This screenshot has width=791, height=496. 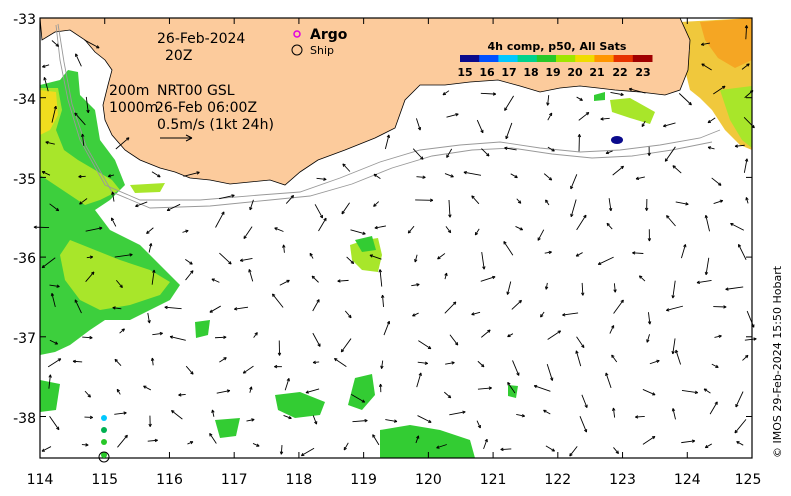 I want to click on depth-200-label: 200m, so click(x=129, y=91).